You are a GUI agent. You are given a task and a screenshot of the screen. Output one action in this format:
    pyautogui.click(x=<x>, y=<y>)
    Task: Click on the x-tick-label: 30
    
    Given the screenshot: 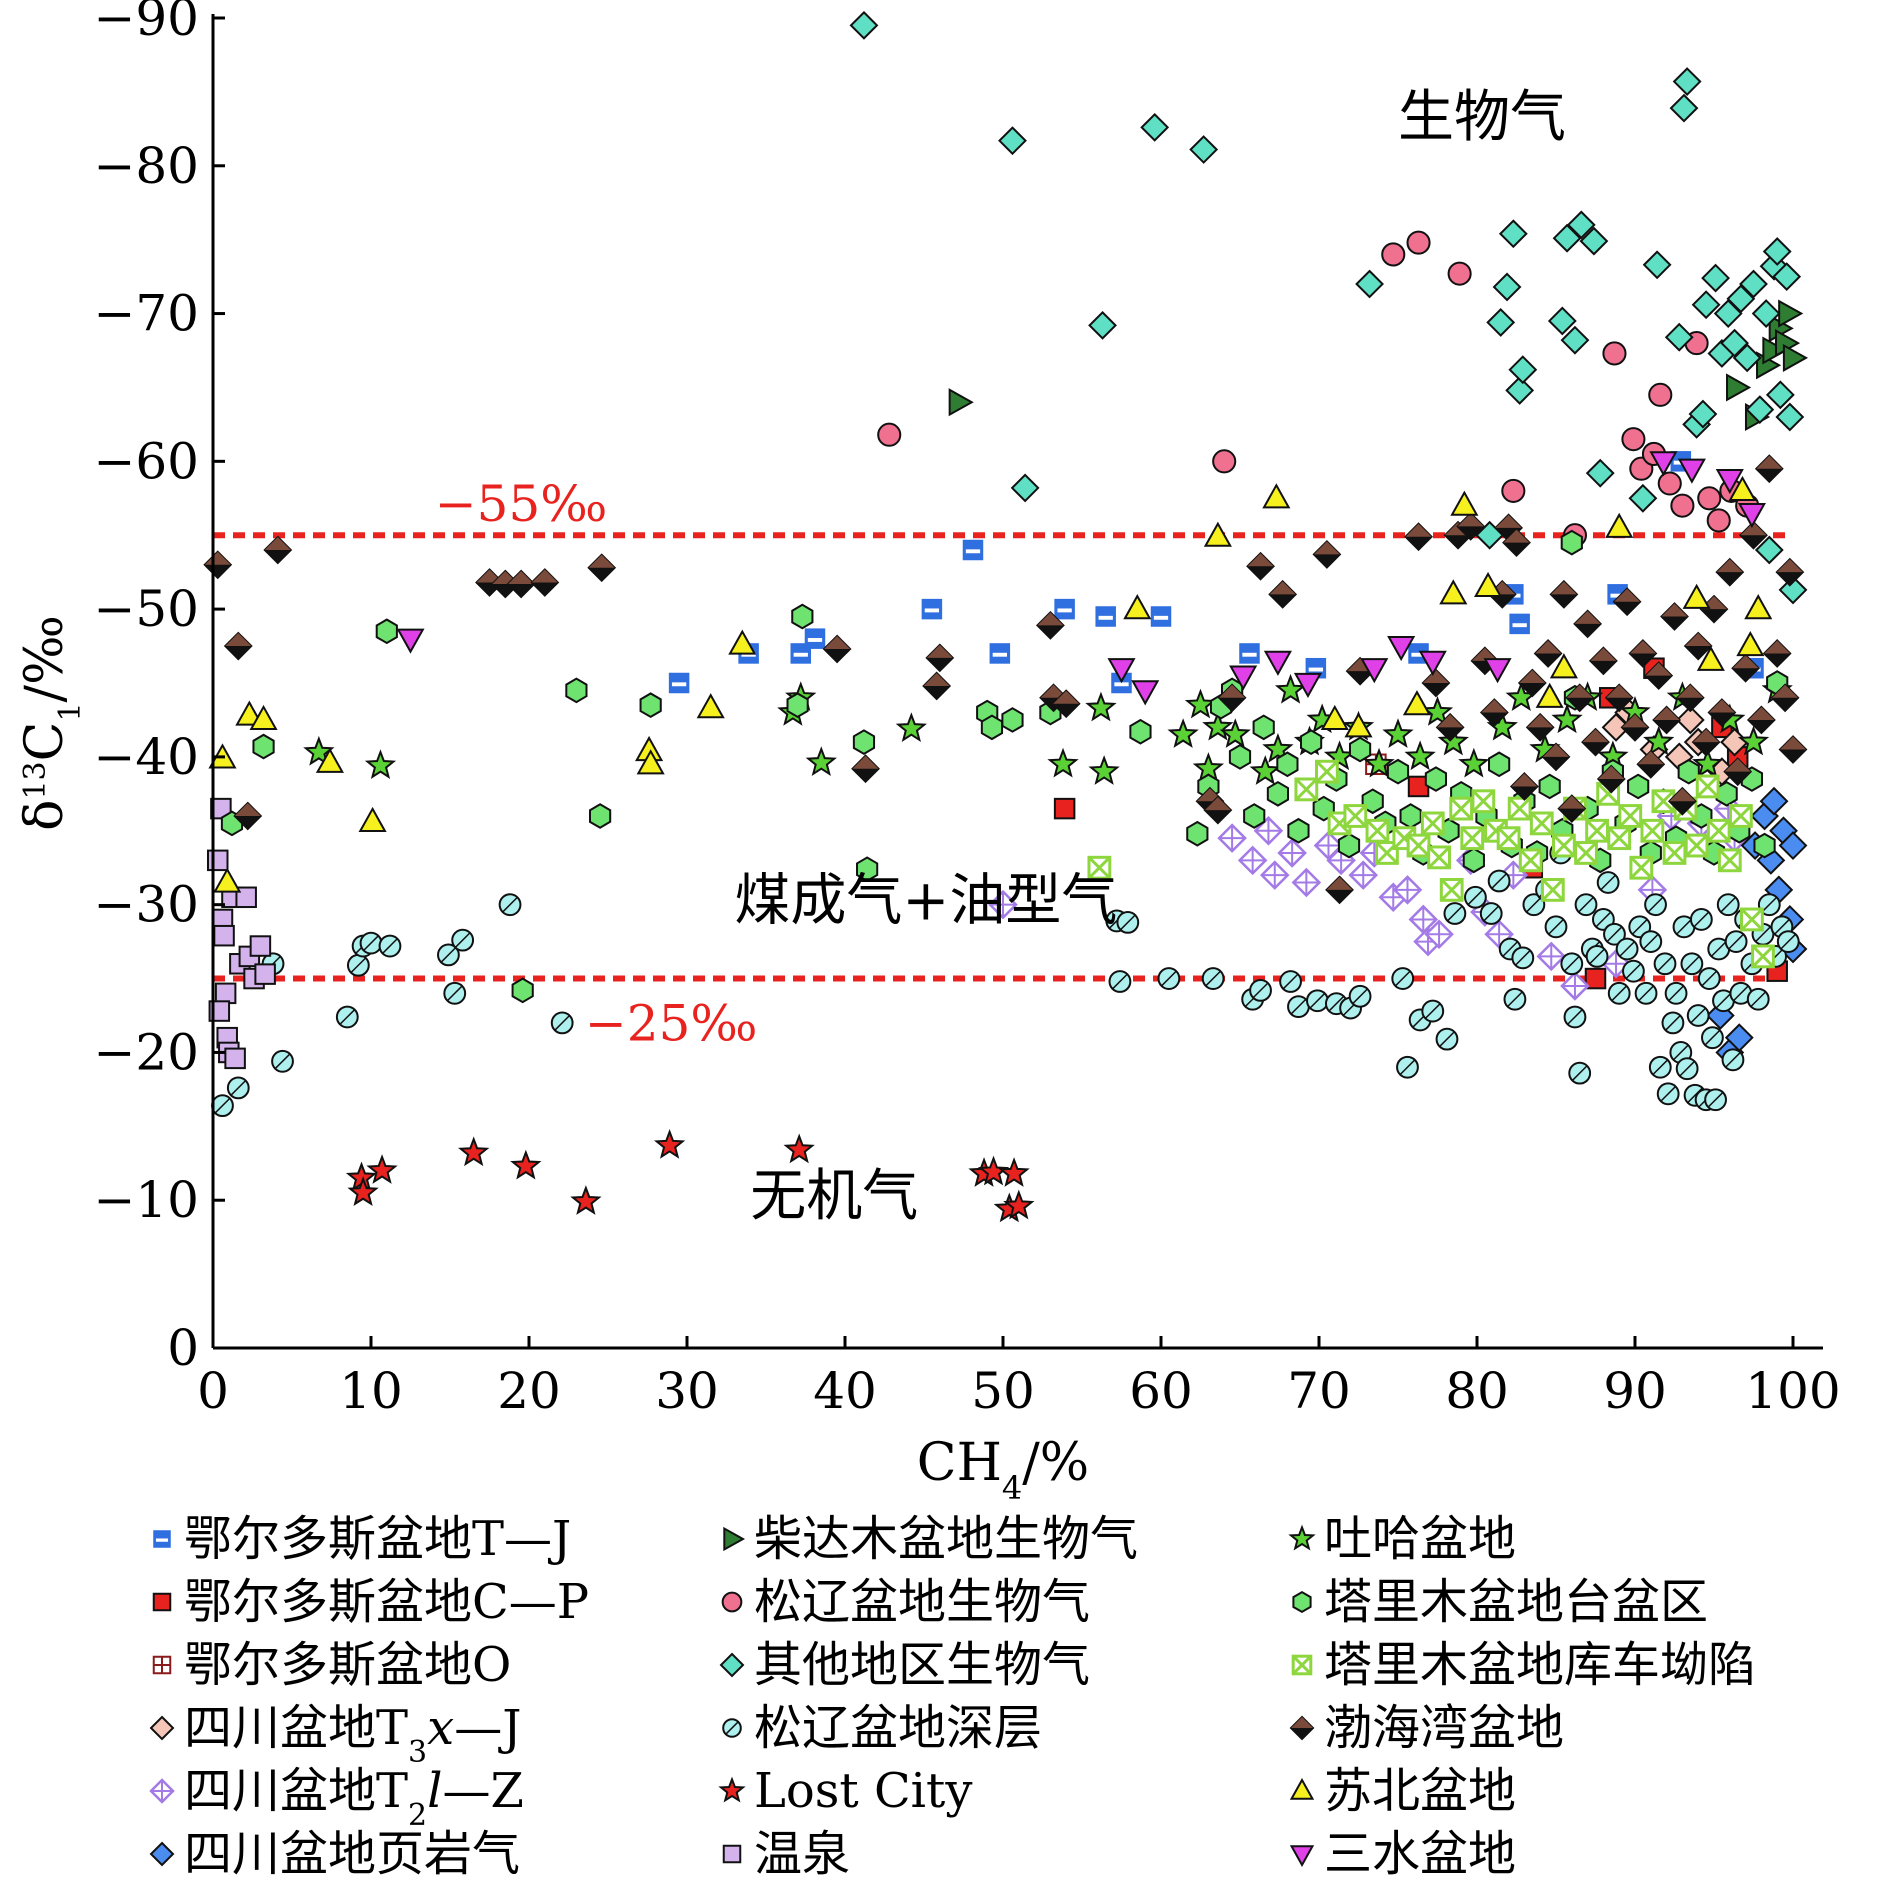 What is the action you would take?
    pyautogui.click(x=687, y=1391)
    